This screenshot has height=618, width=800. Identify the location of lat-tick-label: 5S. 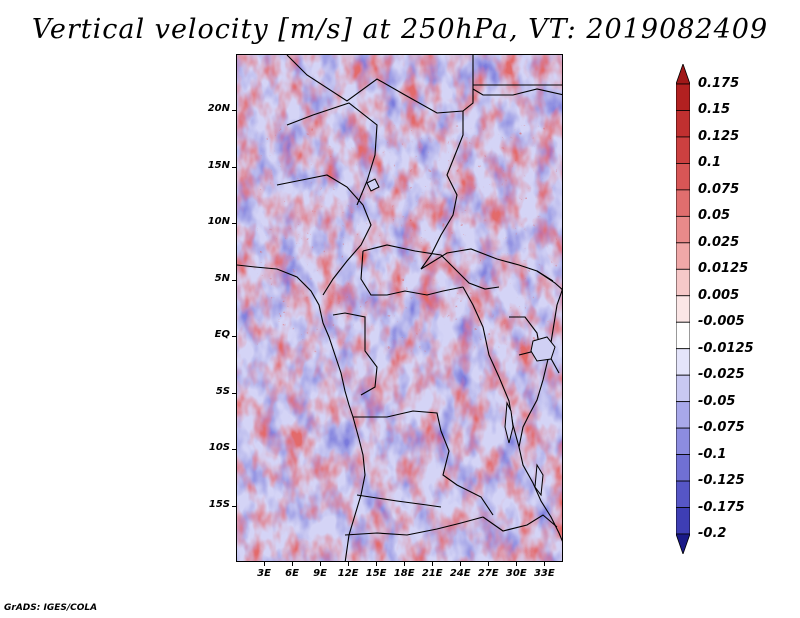
(222, 391).